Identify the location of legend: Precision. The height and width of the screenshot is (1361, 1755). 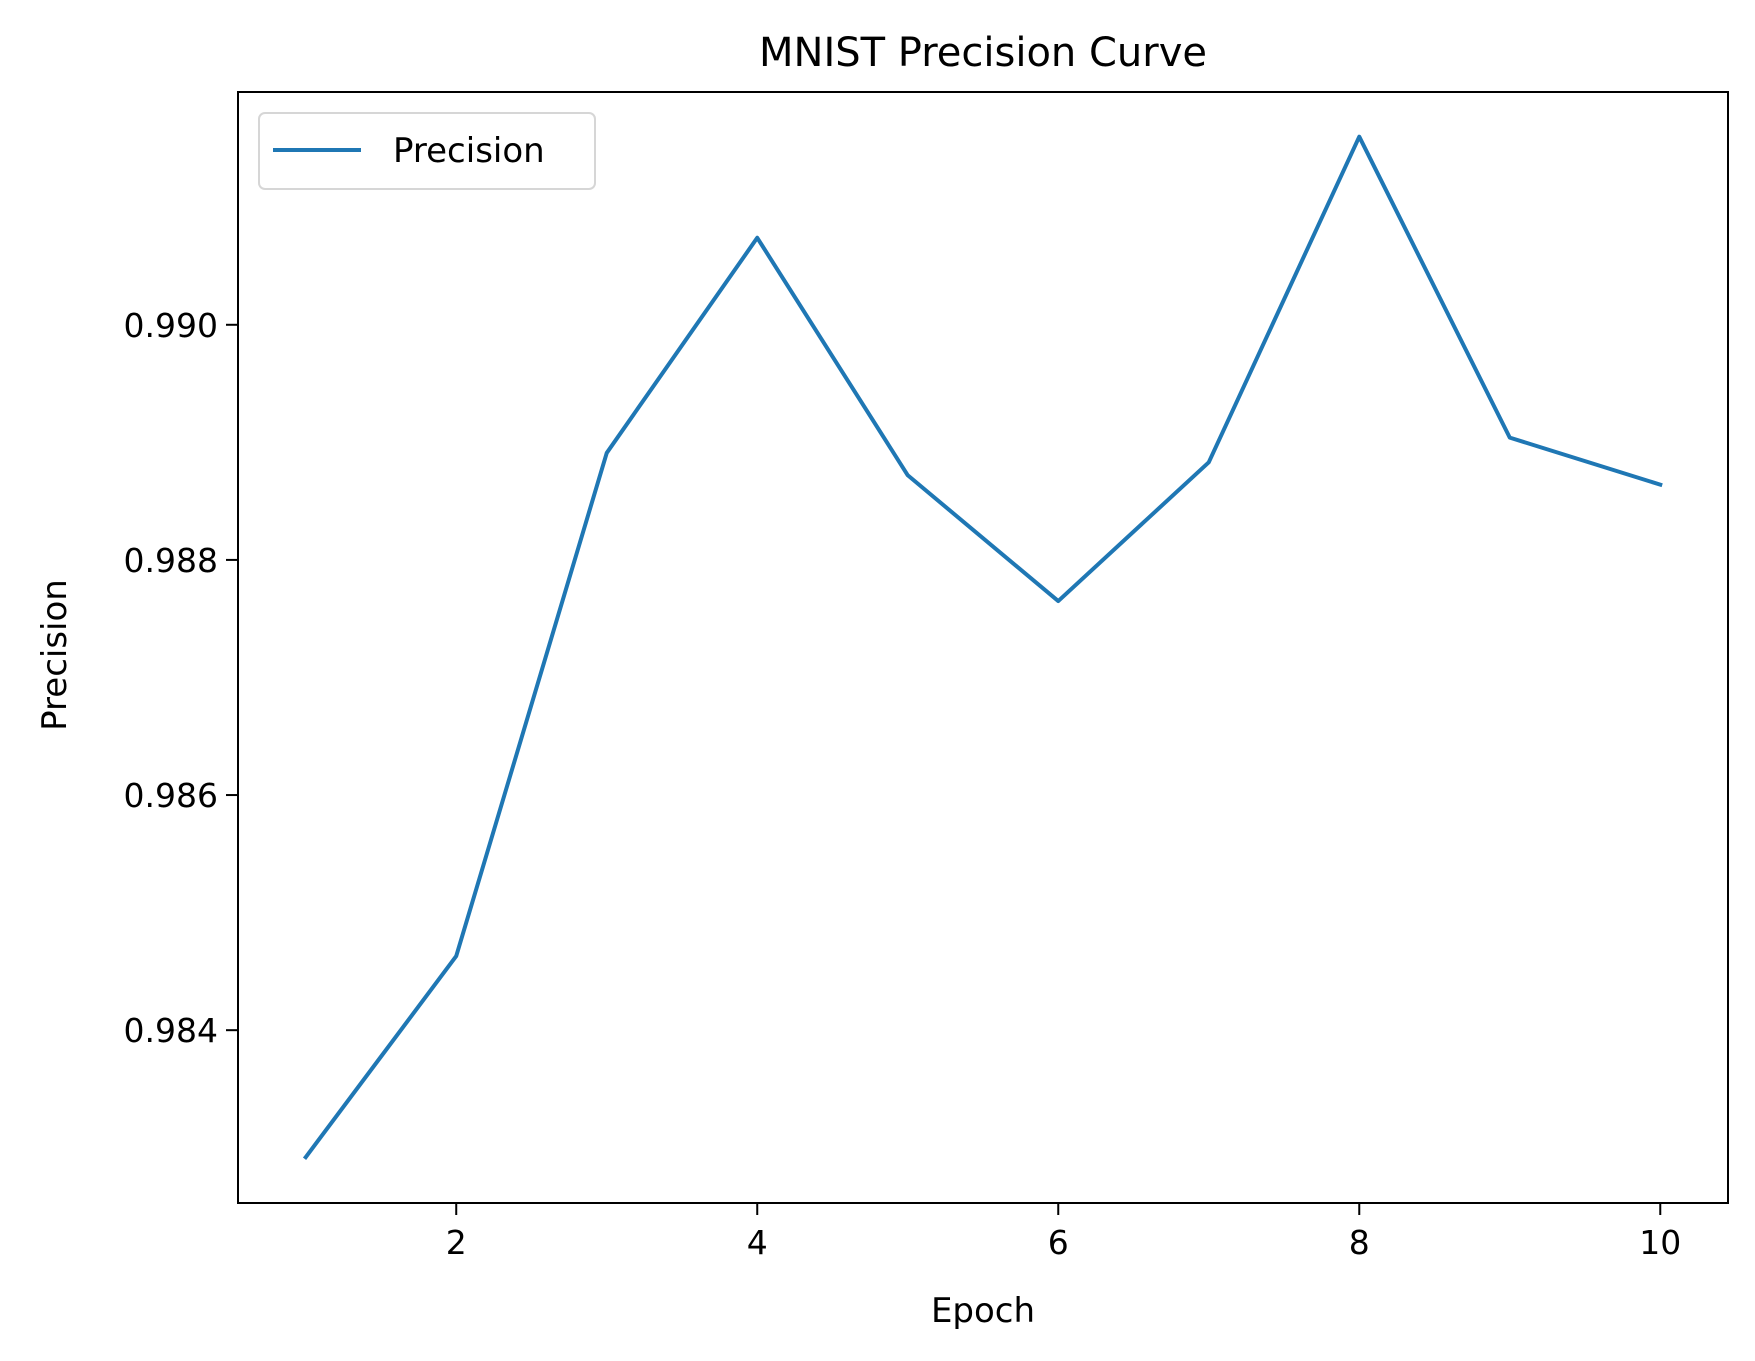
(427, 151).